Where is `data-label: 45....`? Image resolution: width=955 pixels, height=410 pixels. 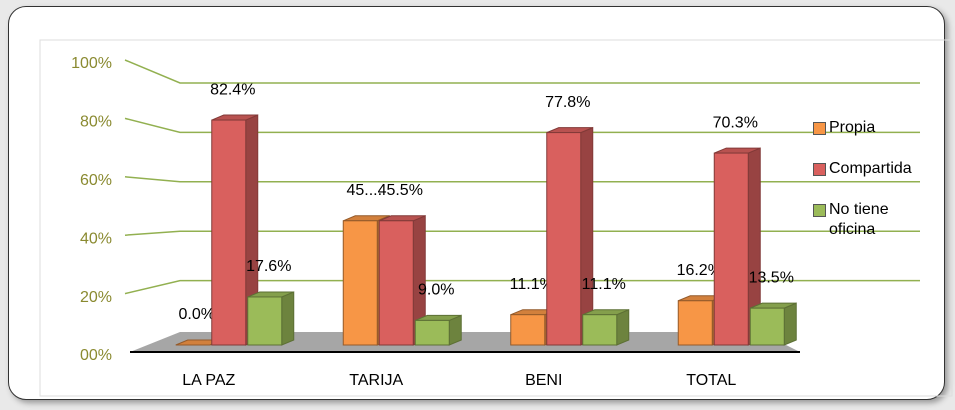
data-label: 45.... is located at coordinates (364, 190).